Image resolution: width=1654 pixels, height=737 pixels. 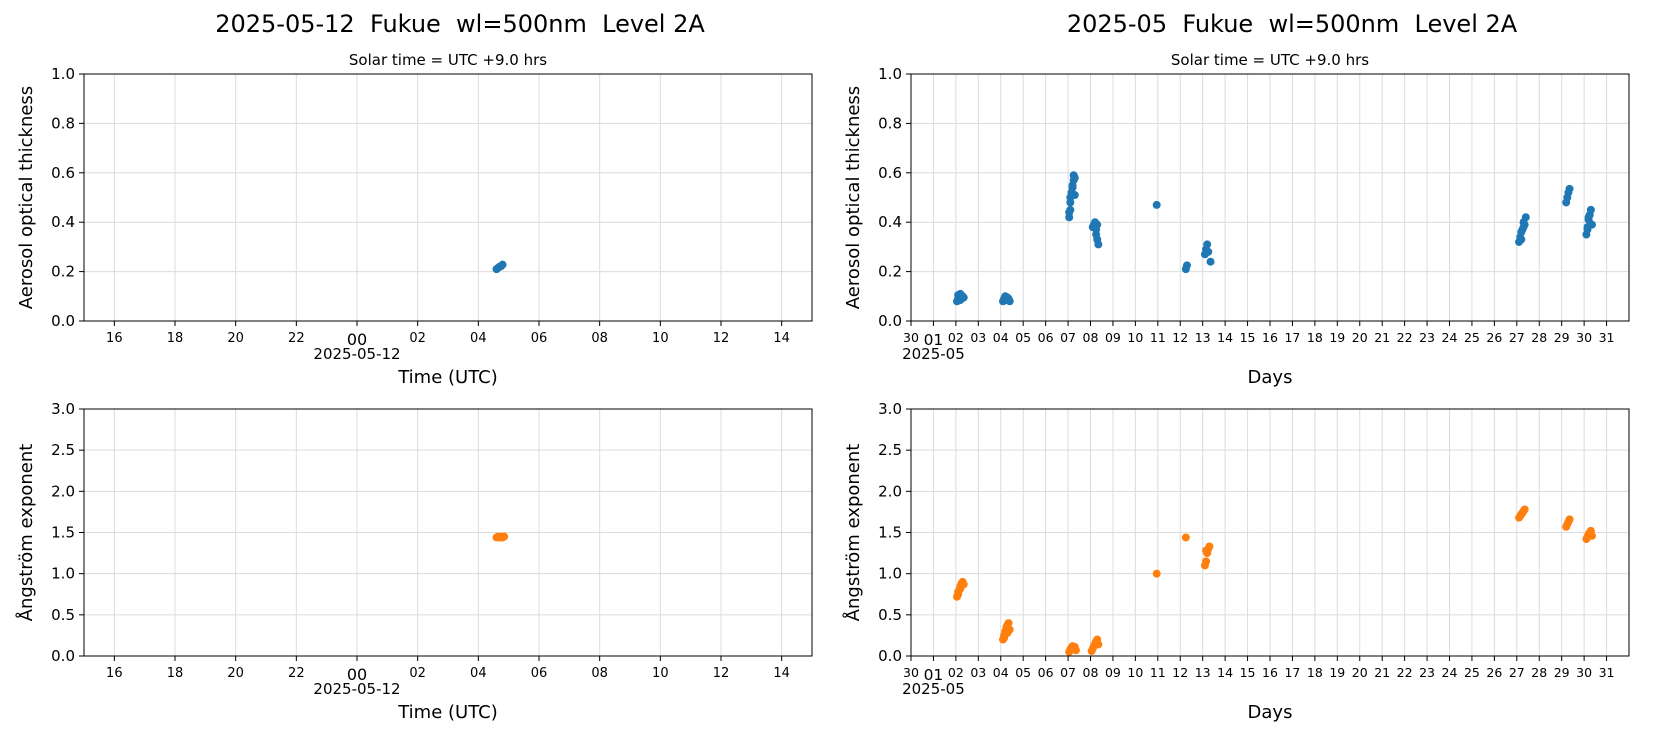 What do you see at coordinates (933, 354) in the screenshot?
I see `x-offset-label: 2025-05` at bounding box center [933, 354].